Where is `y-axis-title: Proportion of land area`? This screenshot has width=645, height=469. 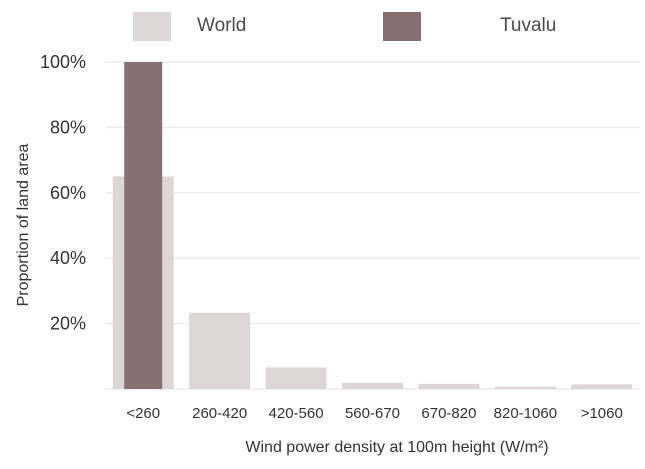 y-axis-title: Proportion of land area is located at coordinates (23, 225).